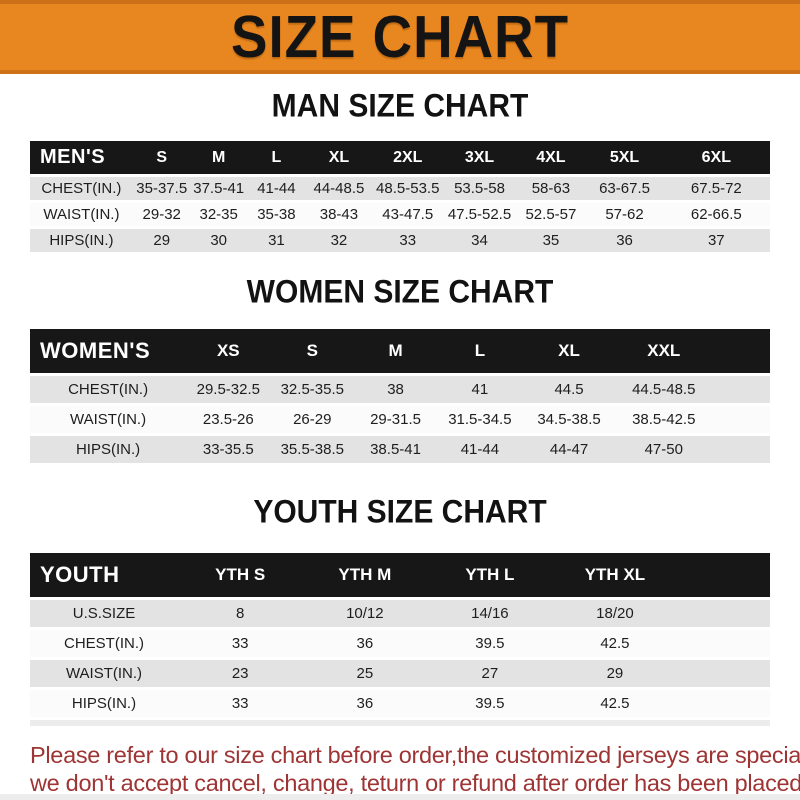  What do you see at coordinates (615, 613) in the screenshot?
I see `size-value-cell: 18/20` at bounding box center [615, 613].